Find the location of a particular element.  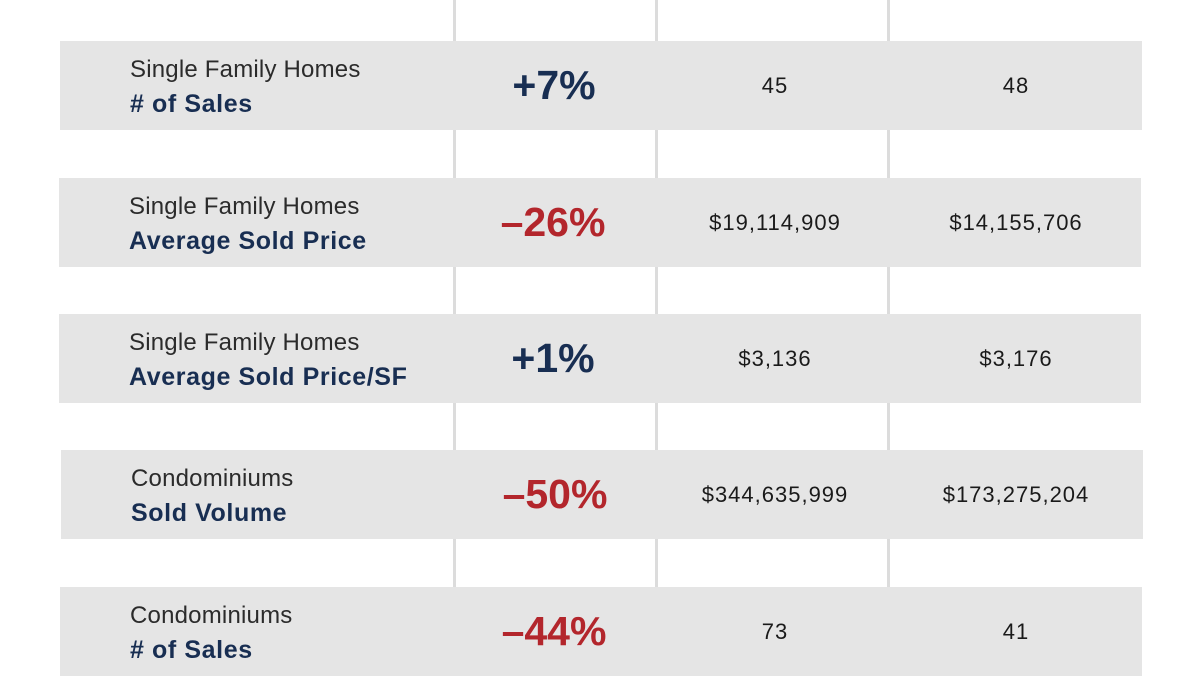

value-column-1: $3,136 is located at coordinates (775, 358).